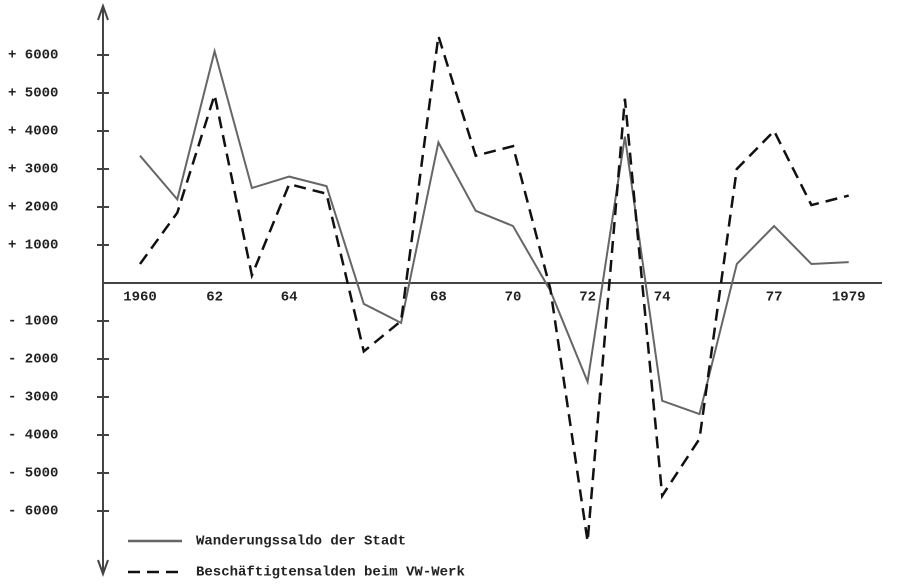 Image resolution: width=902 pixels, height=586 pixels. What do you see at coordinates (438, 298) in the screenshot?
I see `x-tick-label: 68` at bounding box center [438, 298].